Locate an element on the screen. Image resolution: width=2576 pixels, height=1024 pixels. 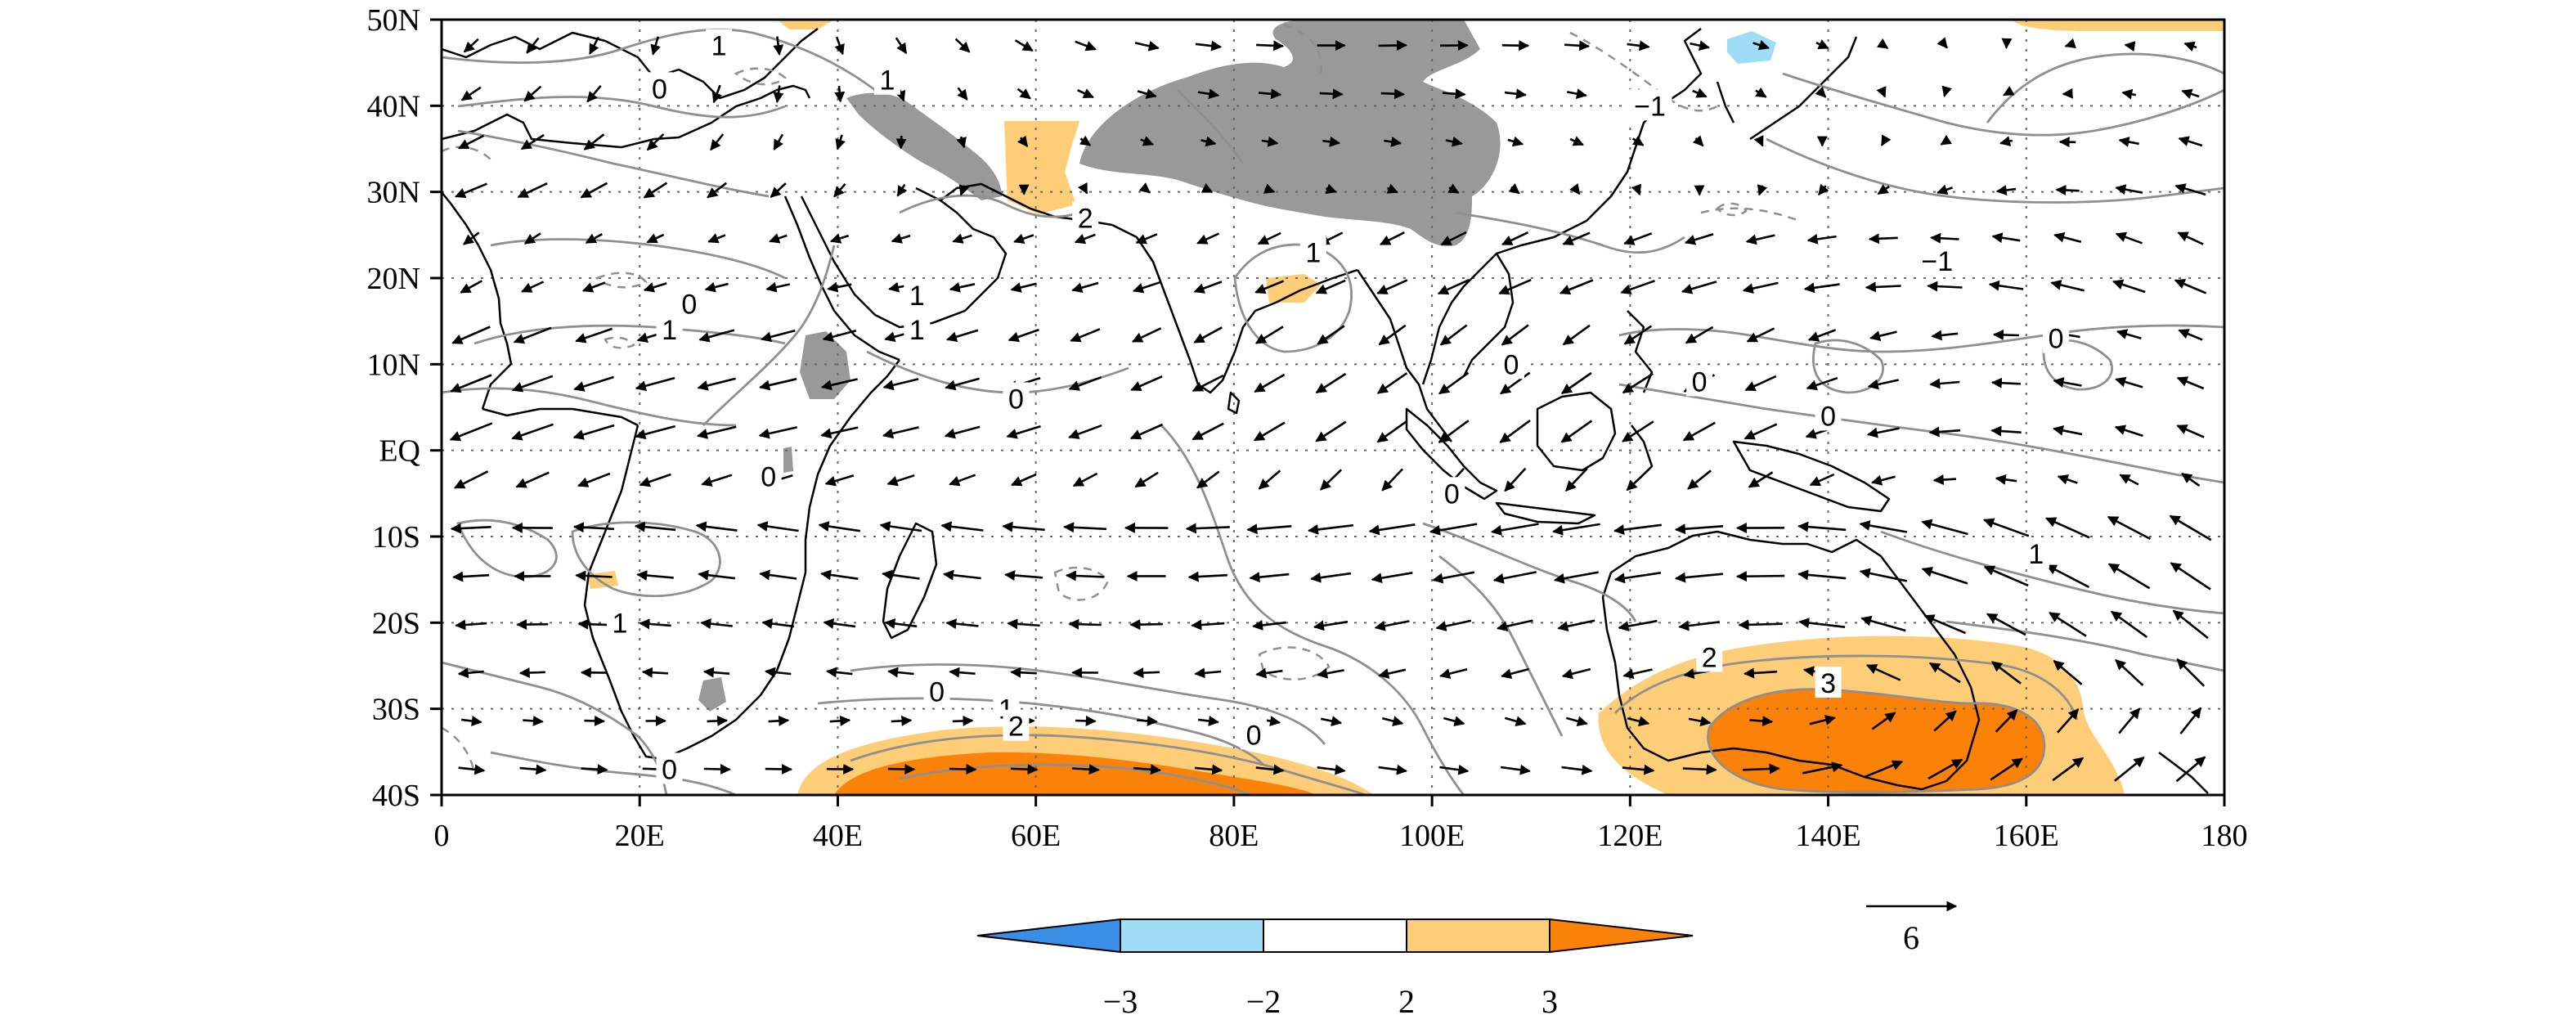
coast-arabia is located at coordinates (904, 257).